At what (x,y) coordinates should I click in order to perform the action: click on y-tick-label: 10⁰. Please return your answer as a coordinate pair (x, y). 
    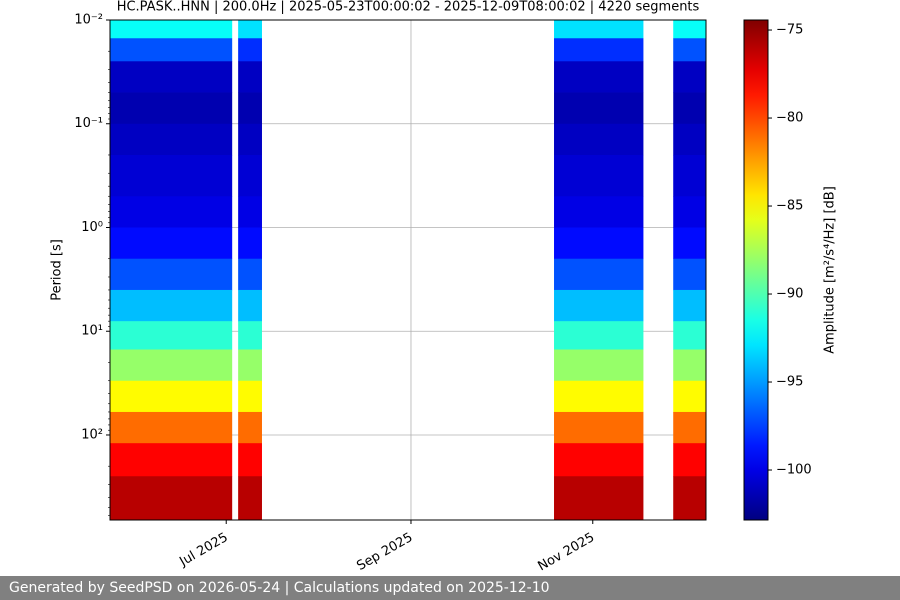
    Looking at the image, I should click on (92, 227).